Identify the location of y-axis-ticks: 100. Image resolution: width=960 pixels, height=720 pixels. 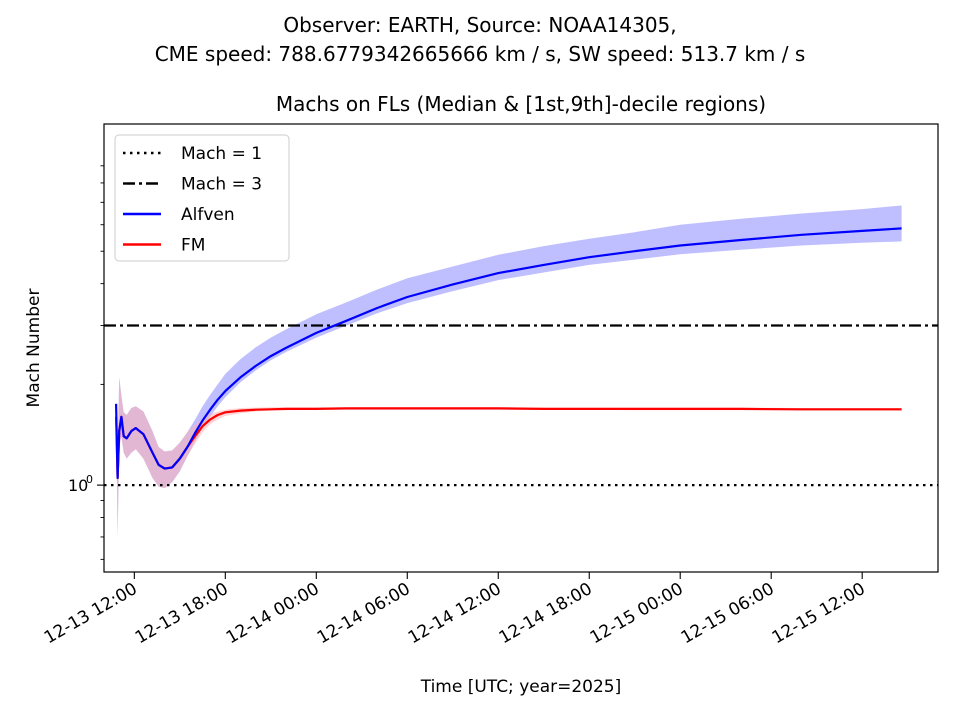
(86, 362).